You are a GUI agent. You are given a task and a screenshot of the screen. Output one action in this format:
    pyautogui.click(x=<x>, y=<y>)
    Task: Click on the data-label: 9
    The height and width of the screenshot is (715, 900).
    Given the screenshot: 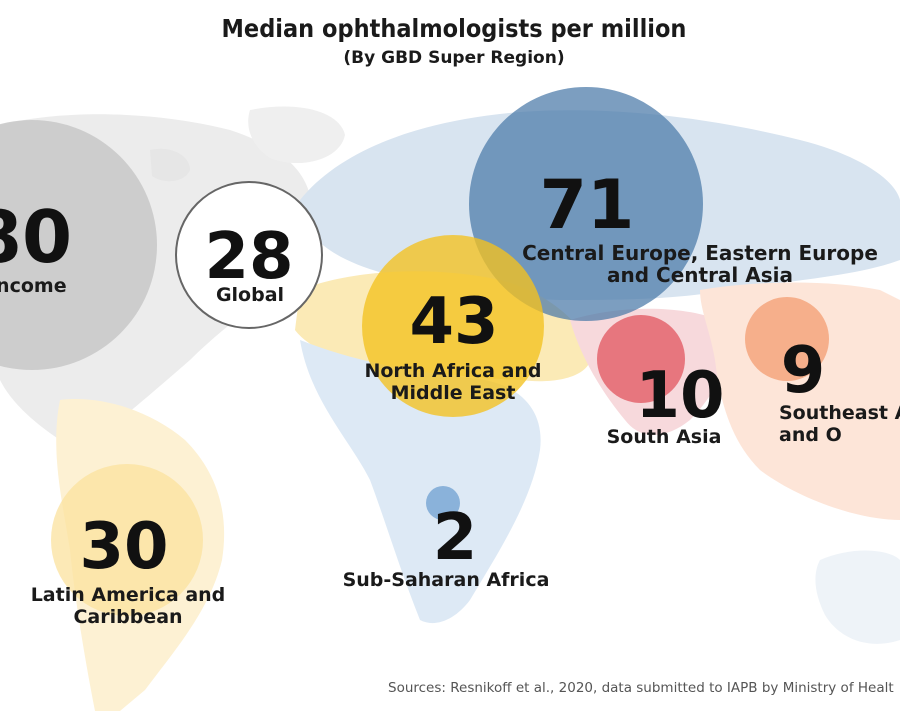 What is the action you would take?
    pyautogui.click(x=803, y=371)
    